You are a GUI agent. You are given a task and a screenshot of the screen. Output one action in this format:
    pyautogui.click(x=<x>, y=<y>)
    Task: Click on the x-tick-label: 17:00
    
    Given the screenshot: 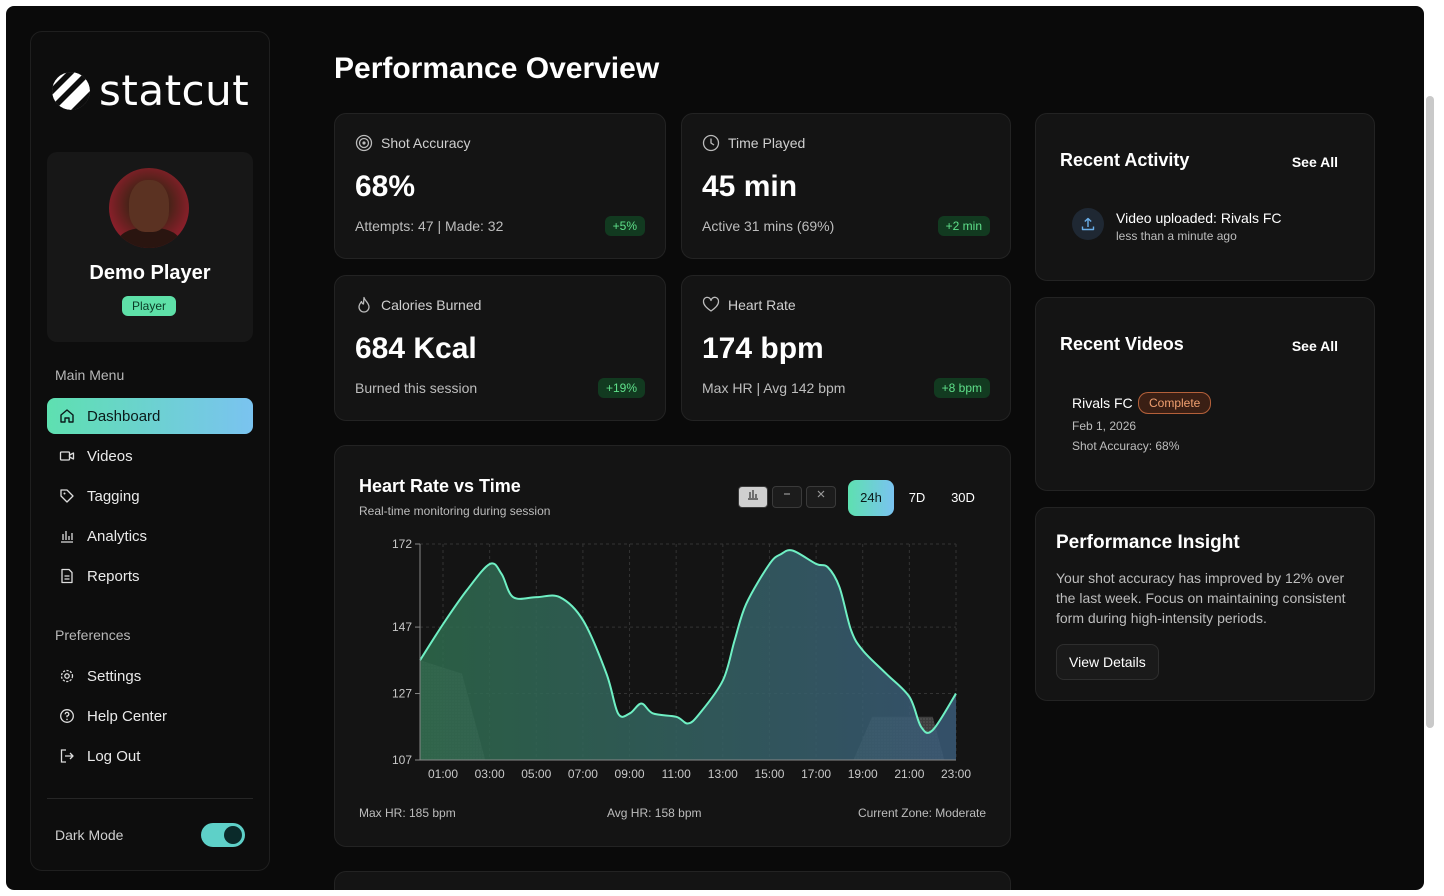 What is the action you would take?
    pyautogui.click(x=816, y=774)
    